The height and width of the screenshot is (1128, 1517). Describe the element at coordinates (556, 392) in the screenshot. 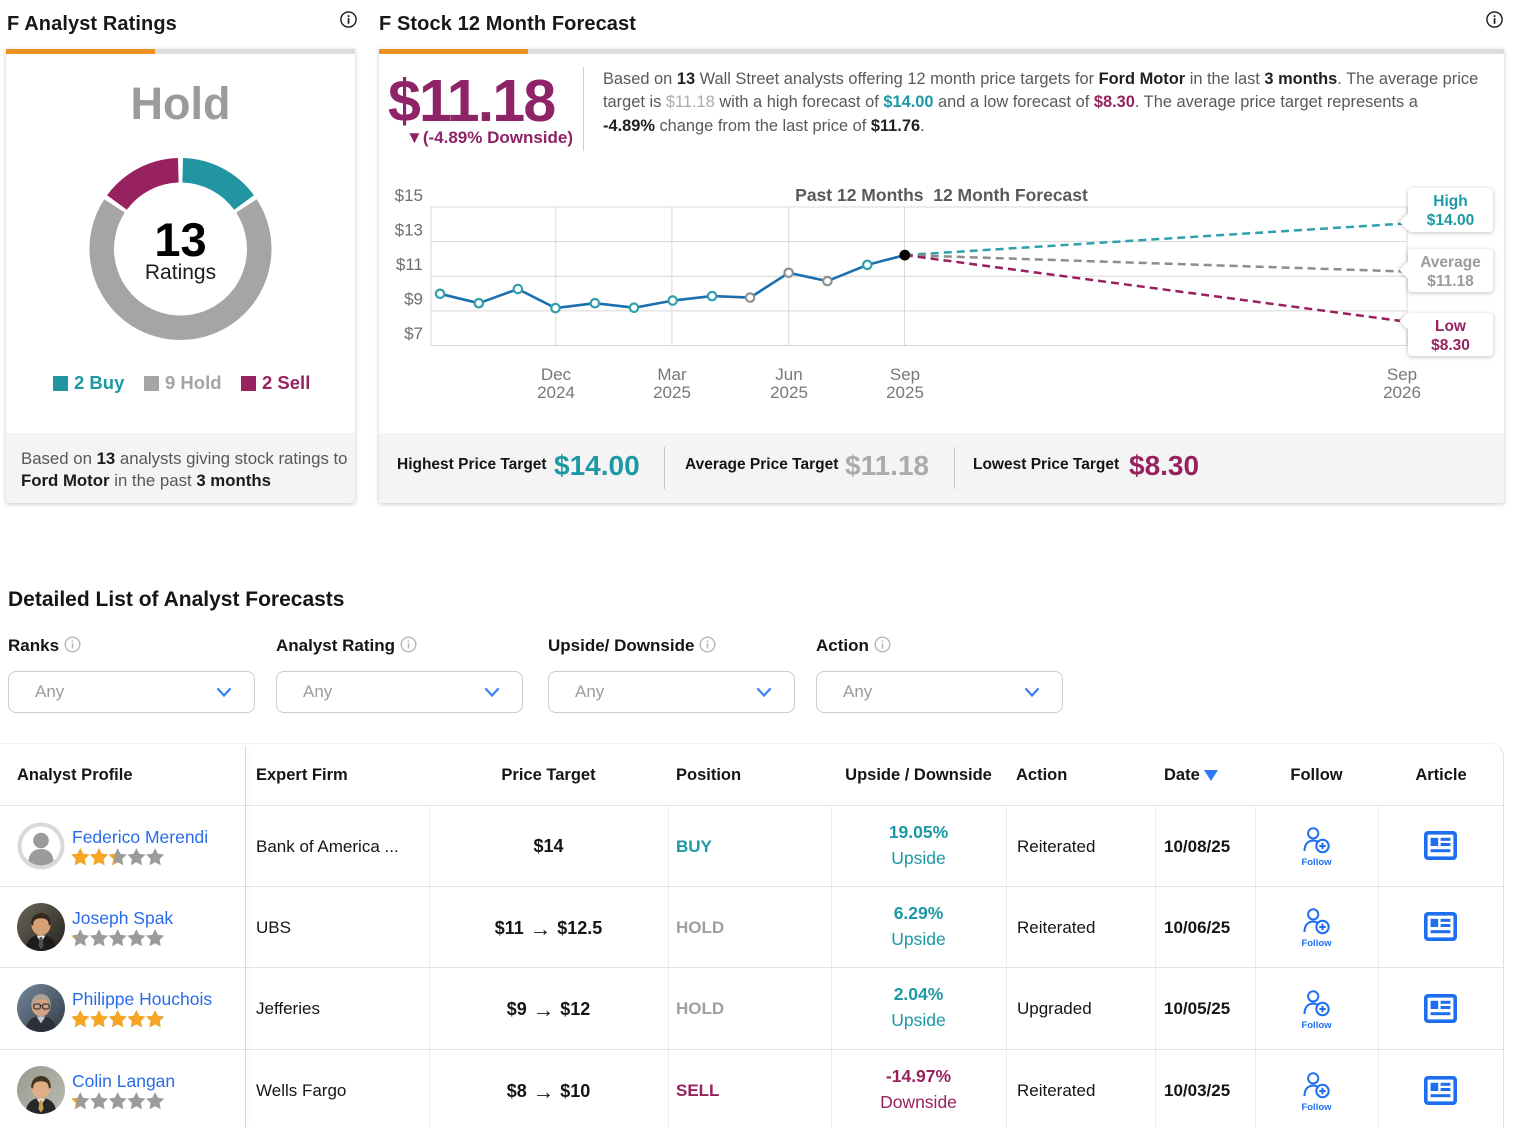

I see `svg-text: 2024` at that location.